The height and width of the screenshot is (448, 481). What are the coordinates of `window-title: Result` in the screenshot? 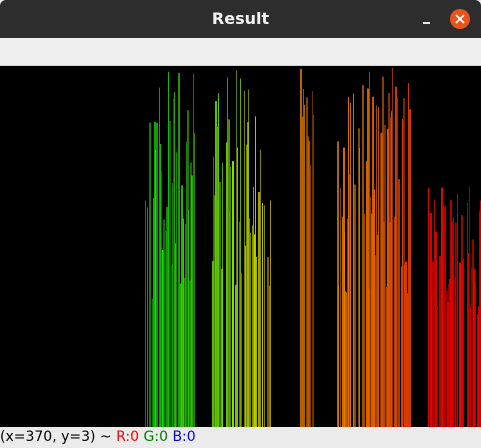 It's located at (240, 18).